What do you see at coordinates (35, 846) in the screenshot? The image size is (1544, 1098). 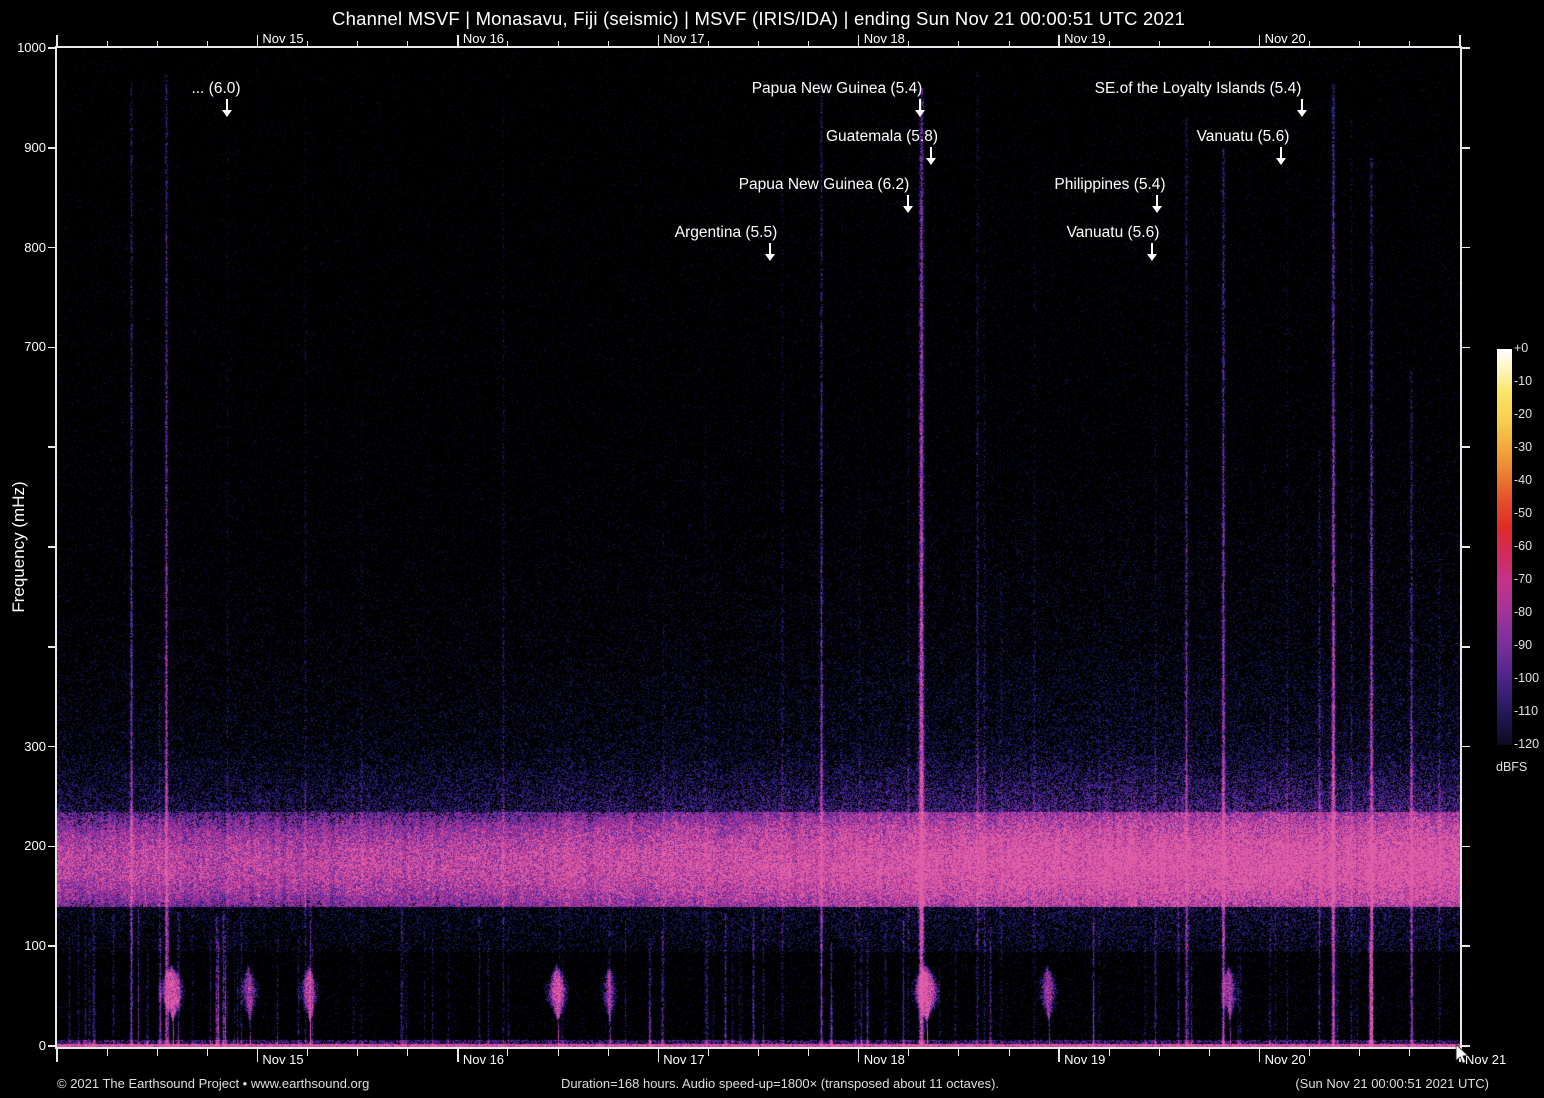 I see `y-axis-label: 200` at bounding box center [35, 846].